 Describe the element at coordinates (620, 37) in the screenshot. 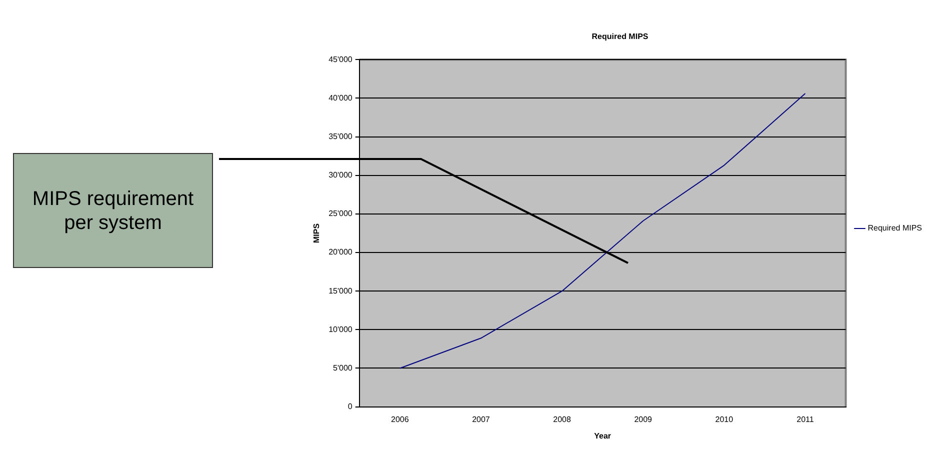

I see `chart-title: Required MIPS` at that location.